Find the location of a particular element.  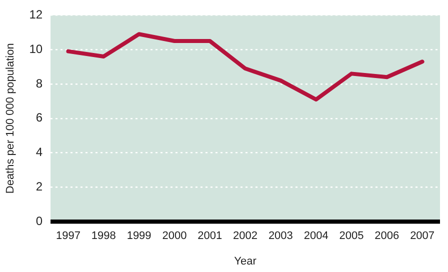

x-tick-label: 2000 is located at coordinates (174, 236).